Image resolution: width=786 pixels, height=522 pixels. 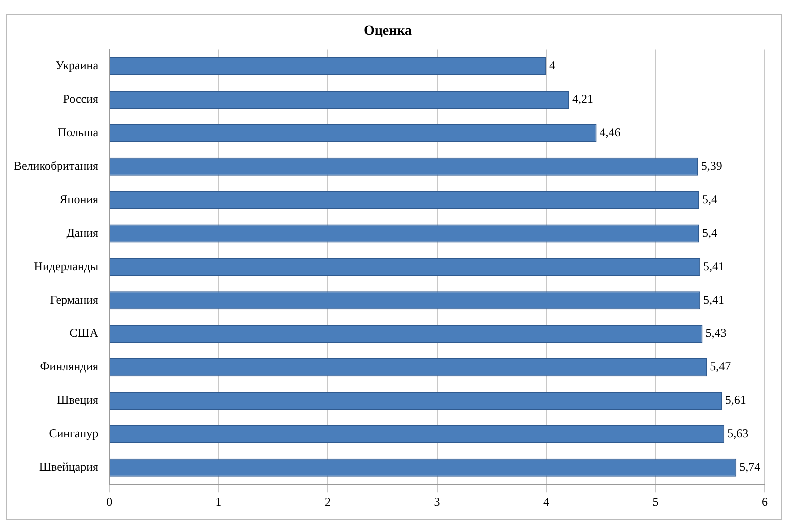 I want to click on data-label: 5,43, so click(x=716, y=333).